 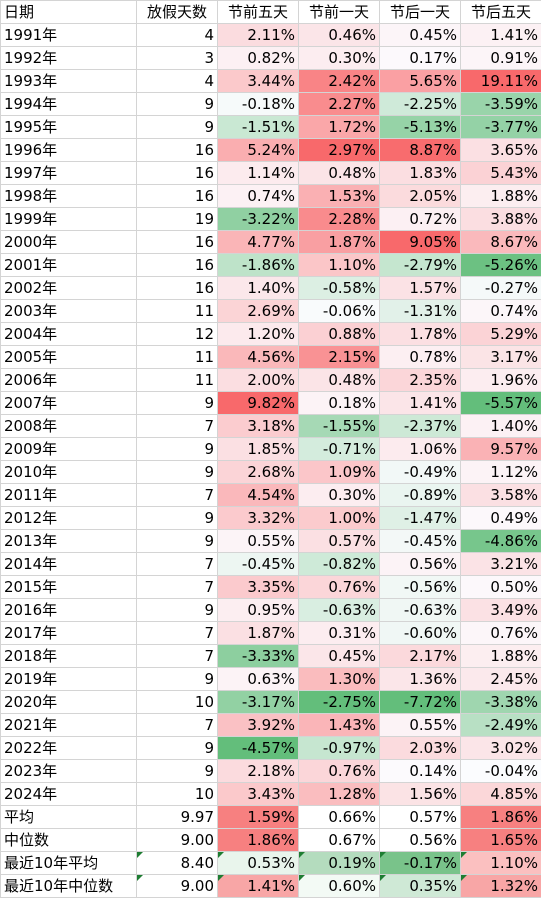 What do you see at coordinates (420, 288) in the screenshot?
I see `post-1-day-cell: 1.57%` at bounding box center [420, 288].